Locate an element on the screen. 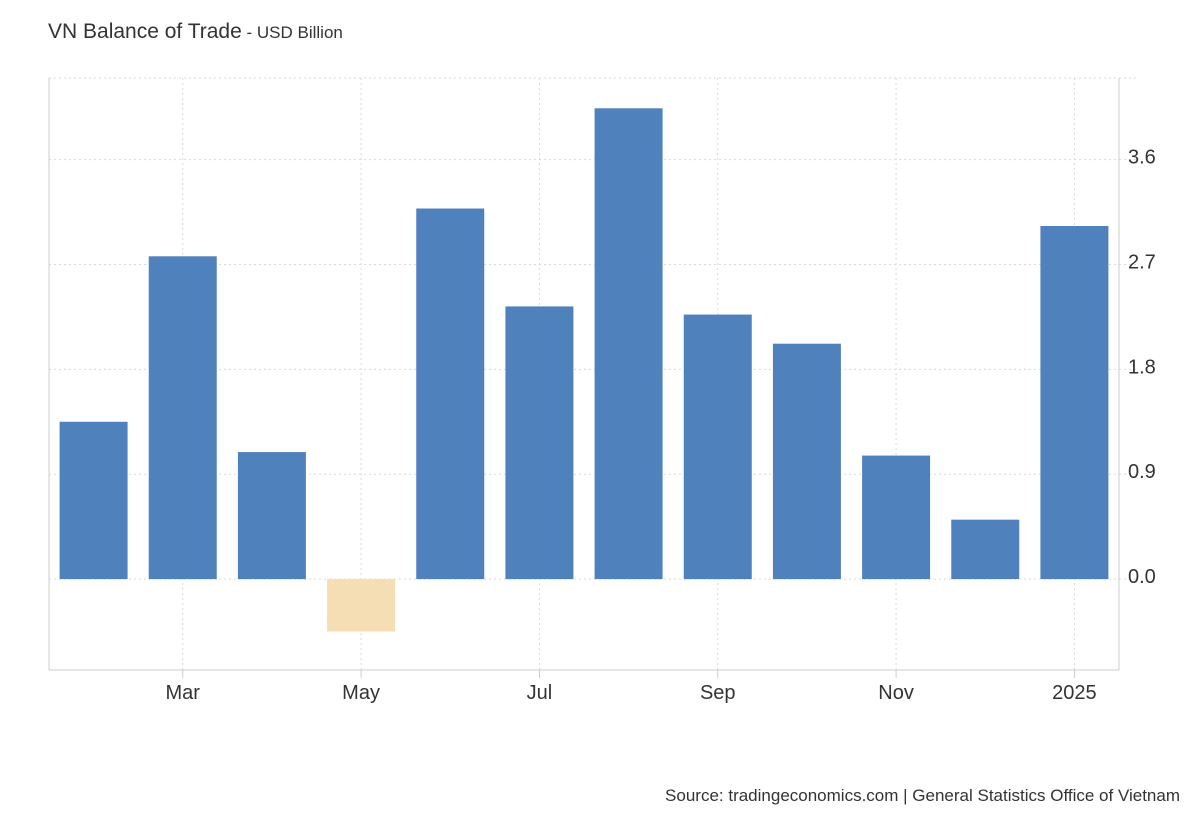  y-tick-label: 2.7 is located at coordinates (1142, 262).